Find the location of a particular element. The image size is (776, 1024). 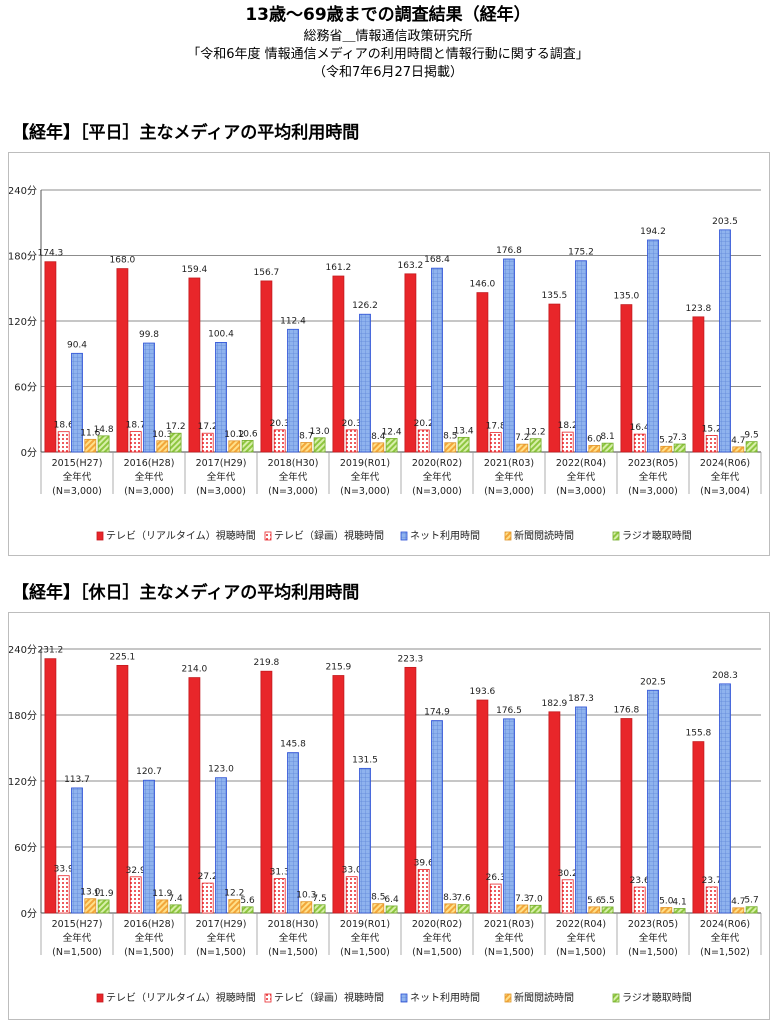

legend-swatch-radio is located at coordinates (616, 998).